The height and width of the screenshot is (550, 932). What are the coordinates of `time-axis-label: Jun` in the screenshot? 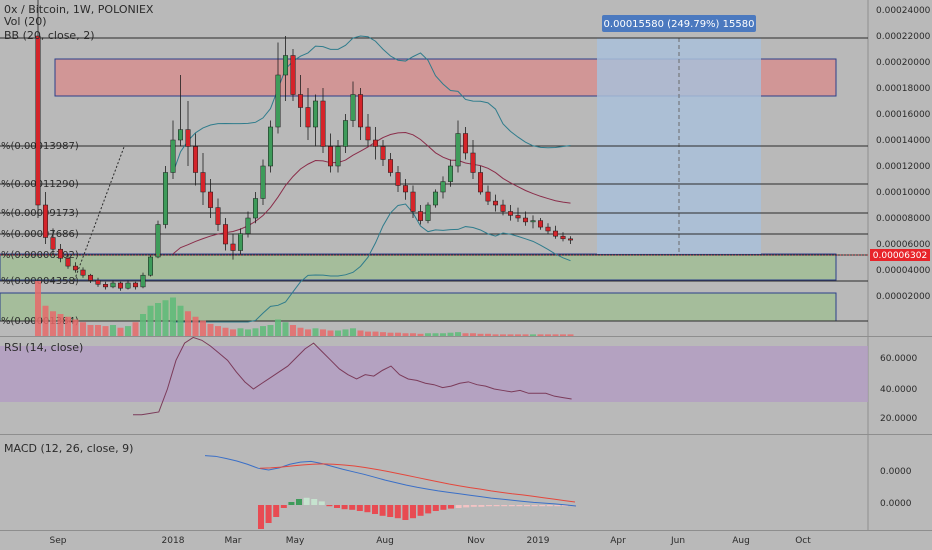 It's located at (677, 541).